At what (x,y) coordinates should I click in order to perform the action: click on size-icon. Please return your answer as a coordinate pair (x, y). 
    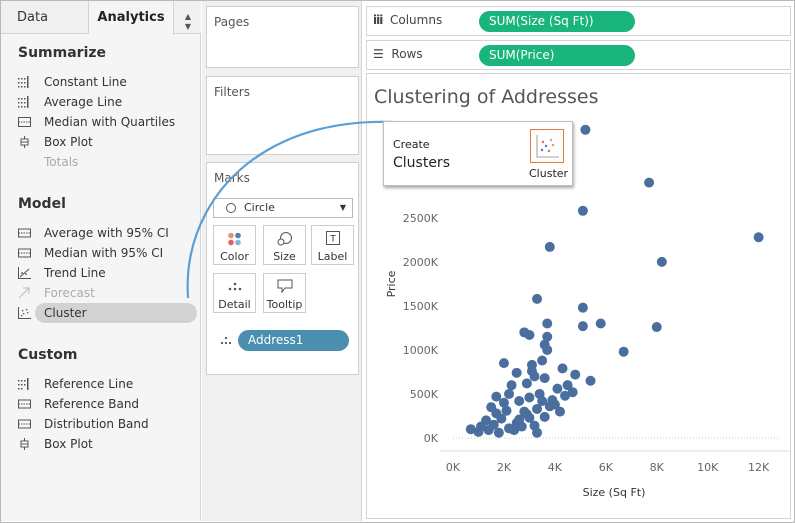
    Looking at the image, I should click on (284, 239).